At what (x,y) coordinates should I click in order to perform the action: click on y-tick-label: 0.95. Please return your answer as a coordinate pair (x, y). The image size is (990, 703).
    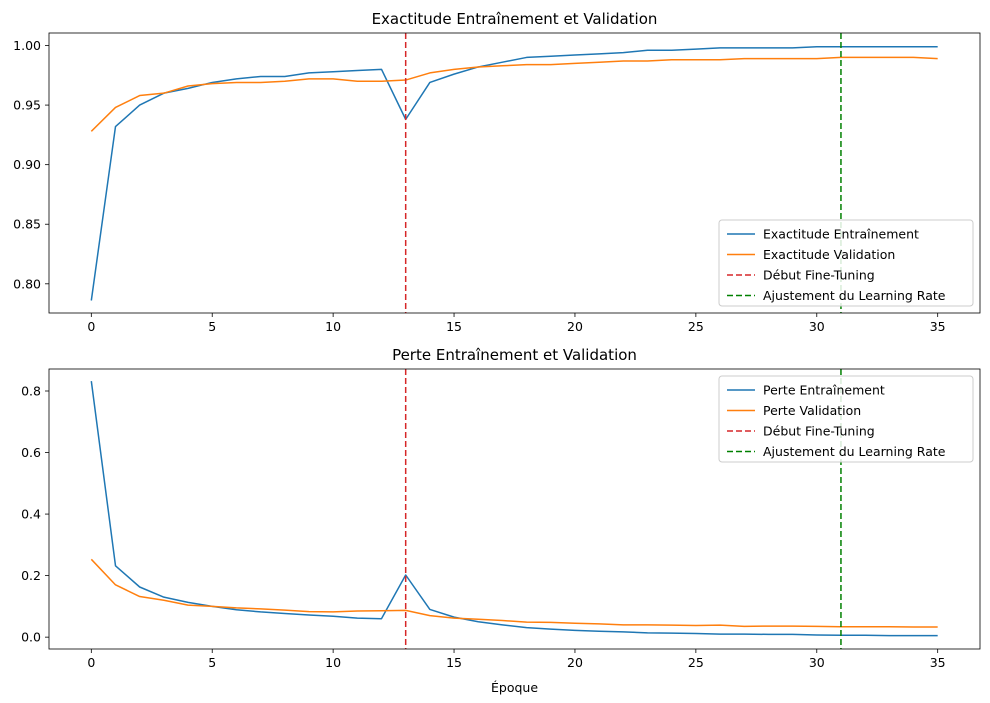
    Looking at the image, I should click on (27, 105).